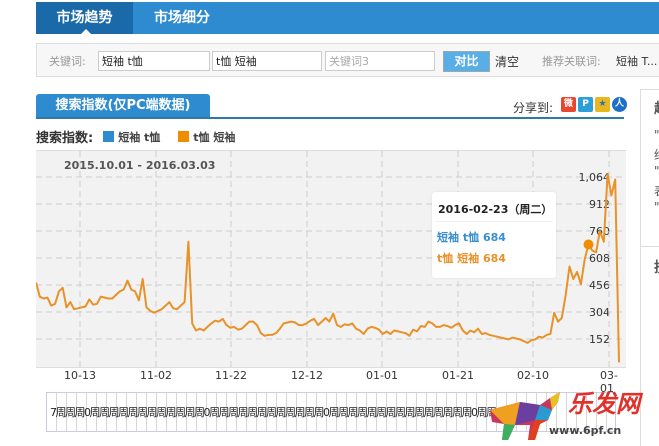 The image size is (659, 446). What do you see at coordinates (594, 104) in the screenshot?
I see `share-icons: 微 P ★ 人` at bounding box center [594, 104].